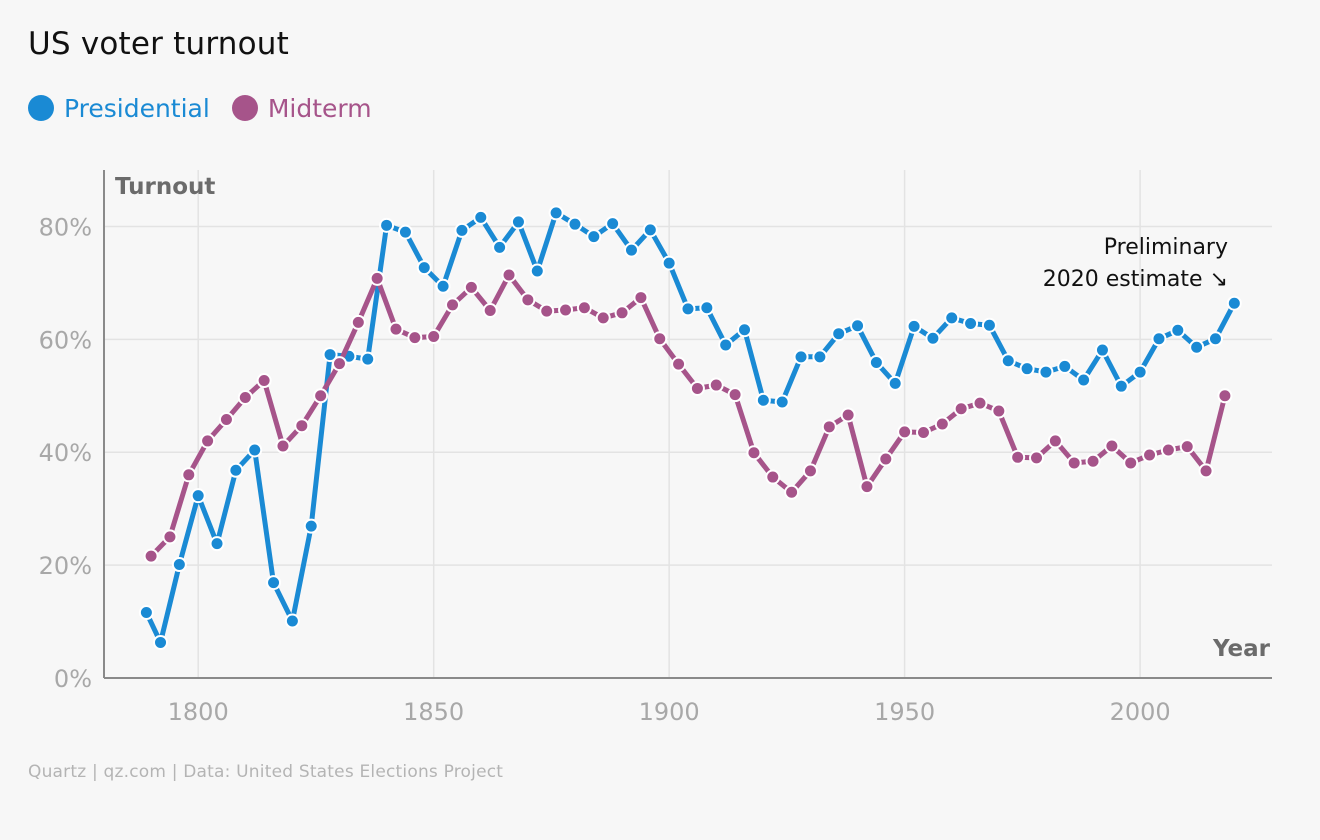 The image size is (1320, 840). Describe the element at coordinates (158, 44) in the screenshot. I see `chart-title: US voter turnout` at that location.